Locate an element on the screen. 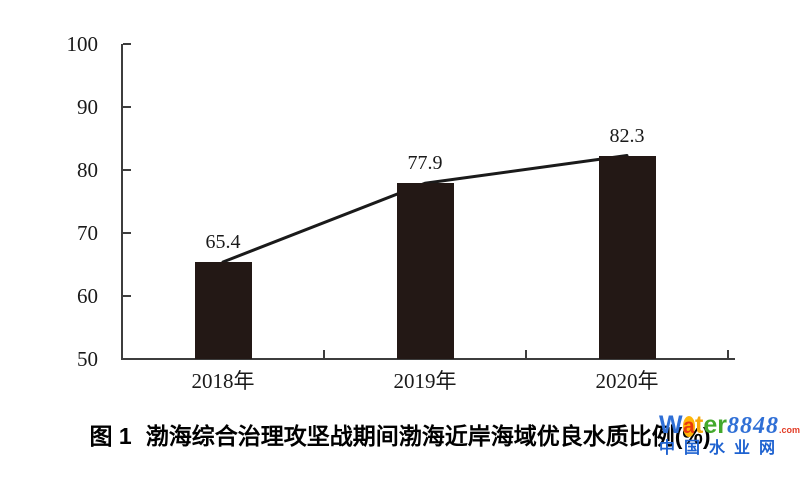 This screenshot has height=478, width=800. y-axis-tick-label: 100 is located at coordinates (82, 44).